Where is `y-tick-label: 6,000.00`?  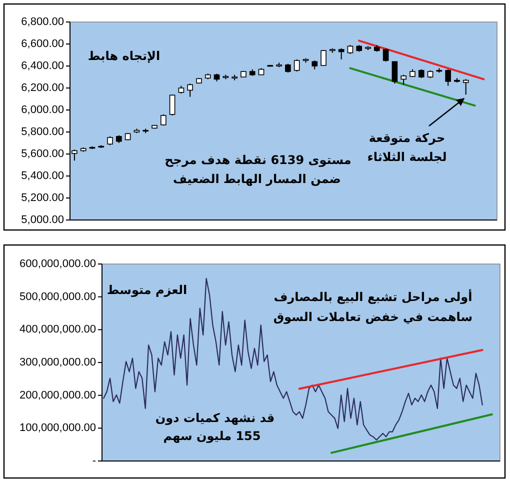
y-tick-label: 6,000.00 is located at coordinates (42, 110).